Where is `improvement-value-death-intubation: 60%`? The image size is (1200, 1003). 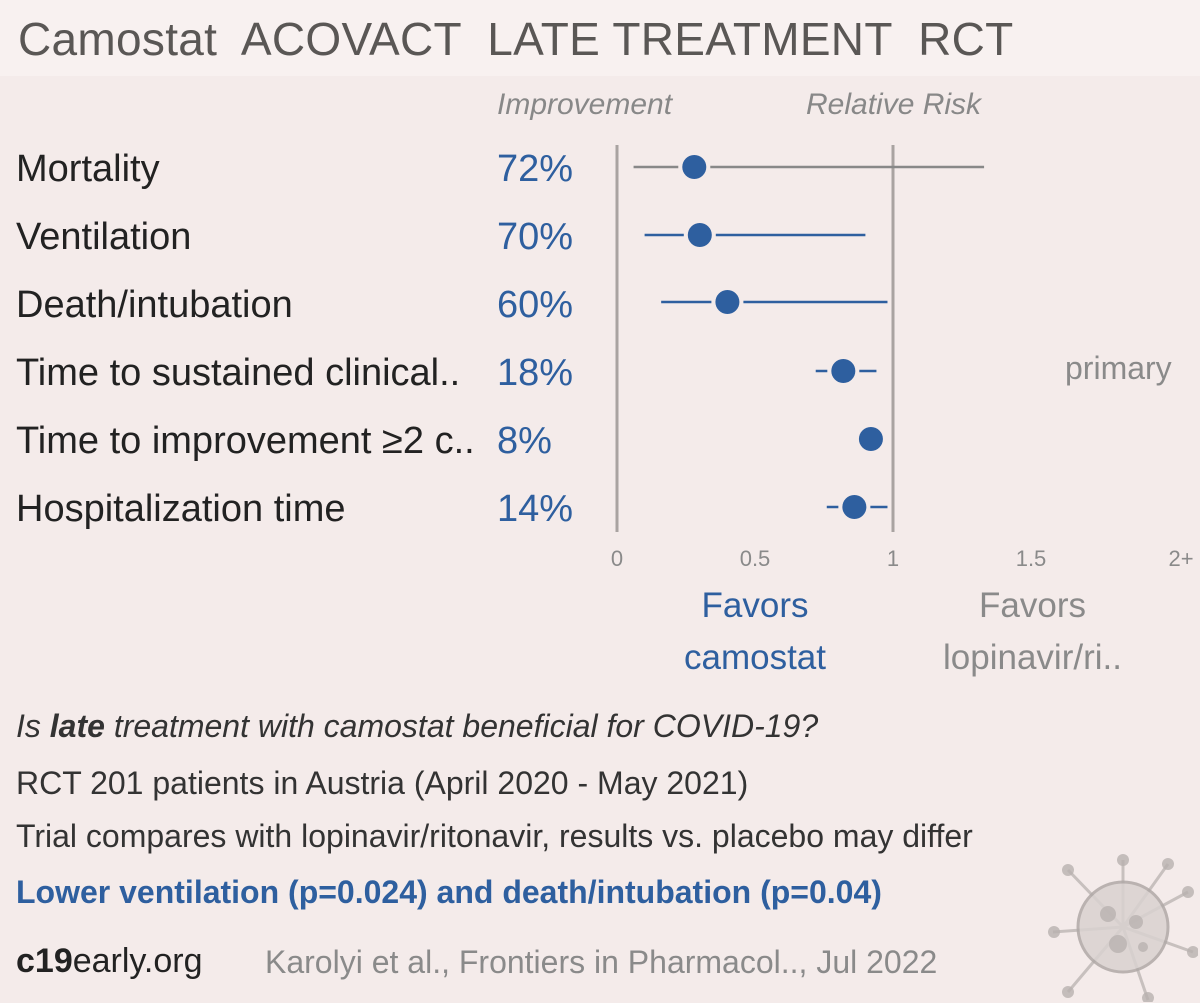 improvement-value-death-intubation: 60% is located at coordinates (535, 305).